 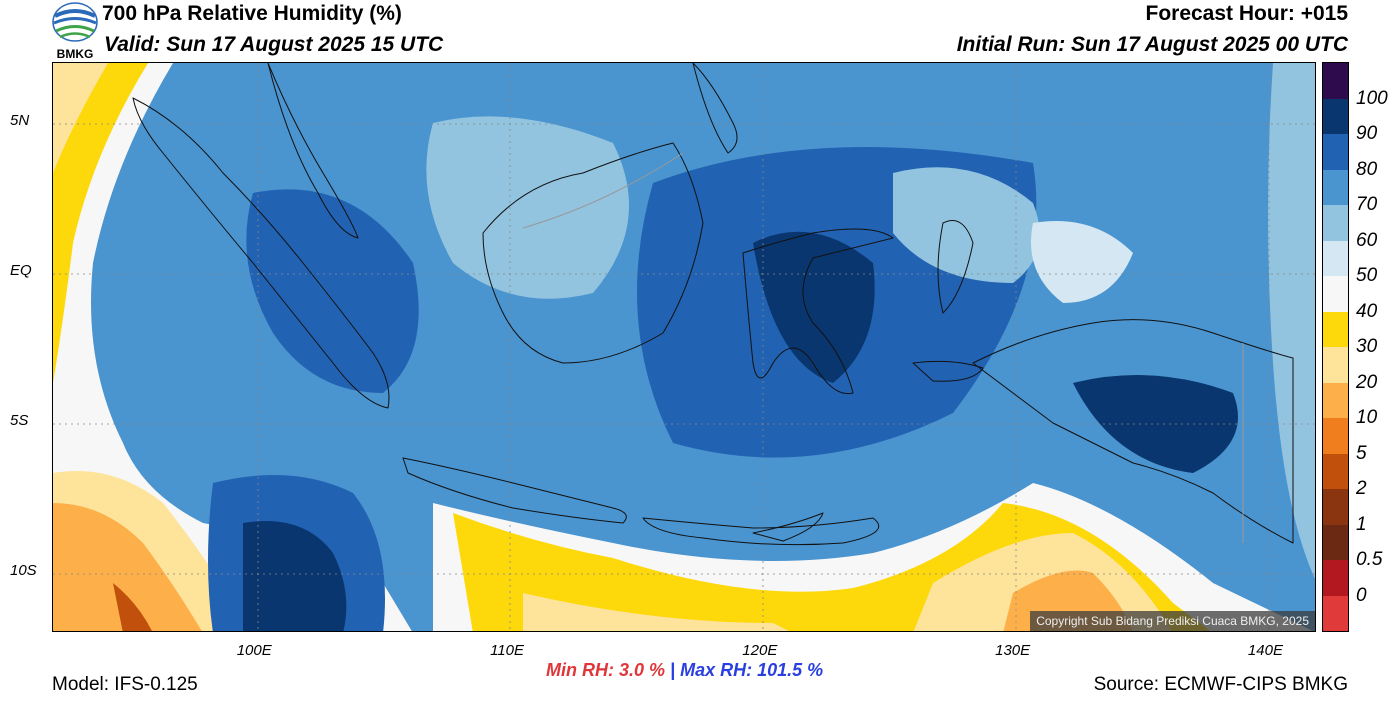 I want to click on coast-nusa-tenggara, so click(x=761, y=531).